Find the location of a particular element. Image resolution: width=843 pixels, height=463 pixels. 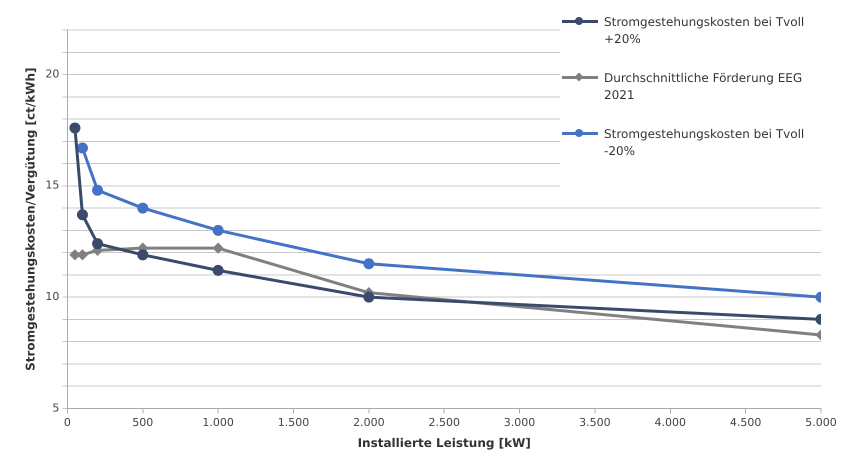

x-tick-label: 4.000 is located at coordinates (670, 422).